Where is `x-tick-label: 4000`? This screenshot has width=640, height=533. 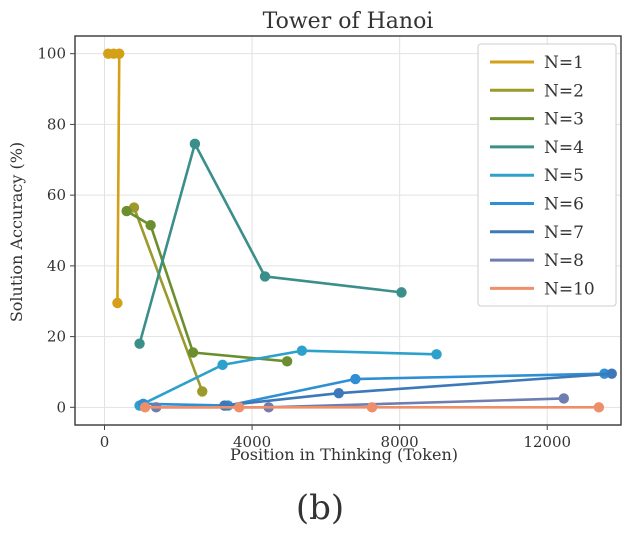 x-tick-label: 4000 is located at coordinates (252, 442).